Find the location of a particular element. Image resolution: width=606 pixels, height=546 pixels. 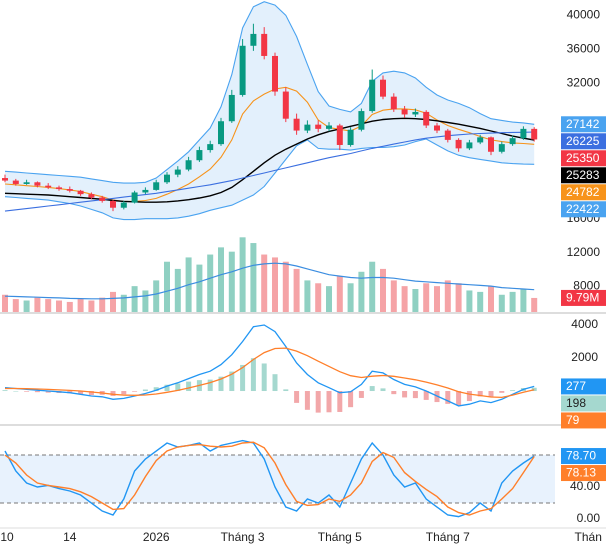

price-label: 9.79M is located at coordinates (582, 298).